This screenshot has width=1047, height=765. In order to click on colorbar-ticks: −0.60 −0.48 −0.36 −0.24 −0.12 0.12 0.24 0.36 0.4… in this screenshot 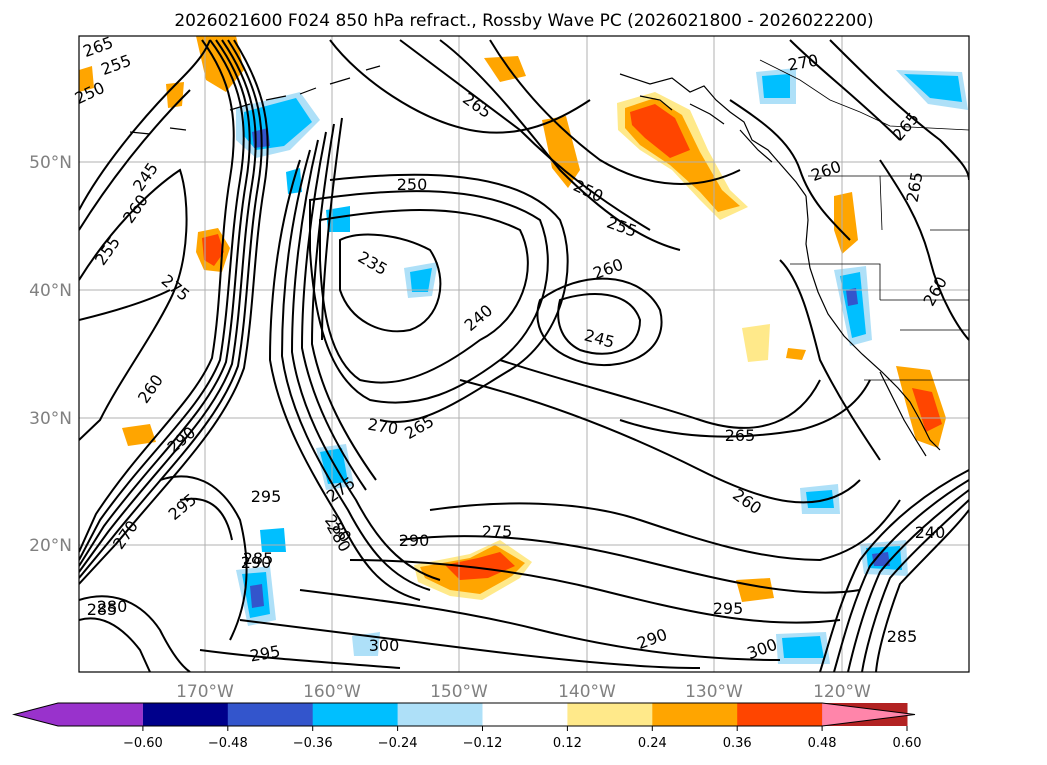, I will do `click(522, 738)`.